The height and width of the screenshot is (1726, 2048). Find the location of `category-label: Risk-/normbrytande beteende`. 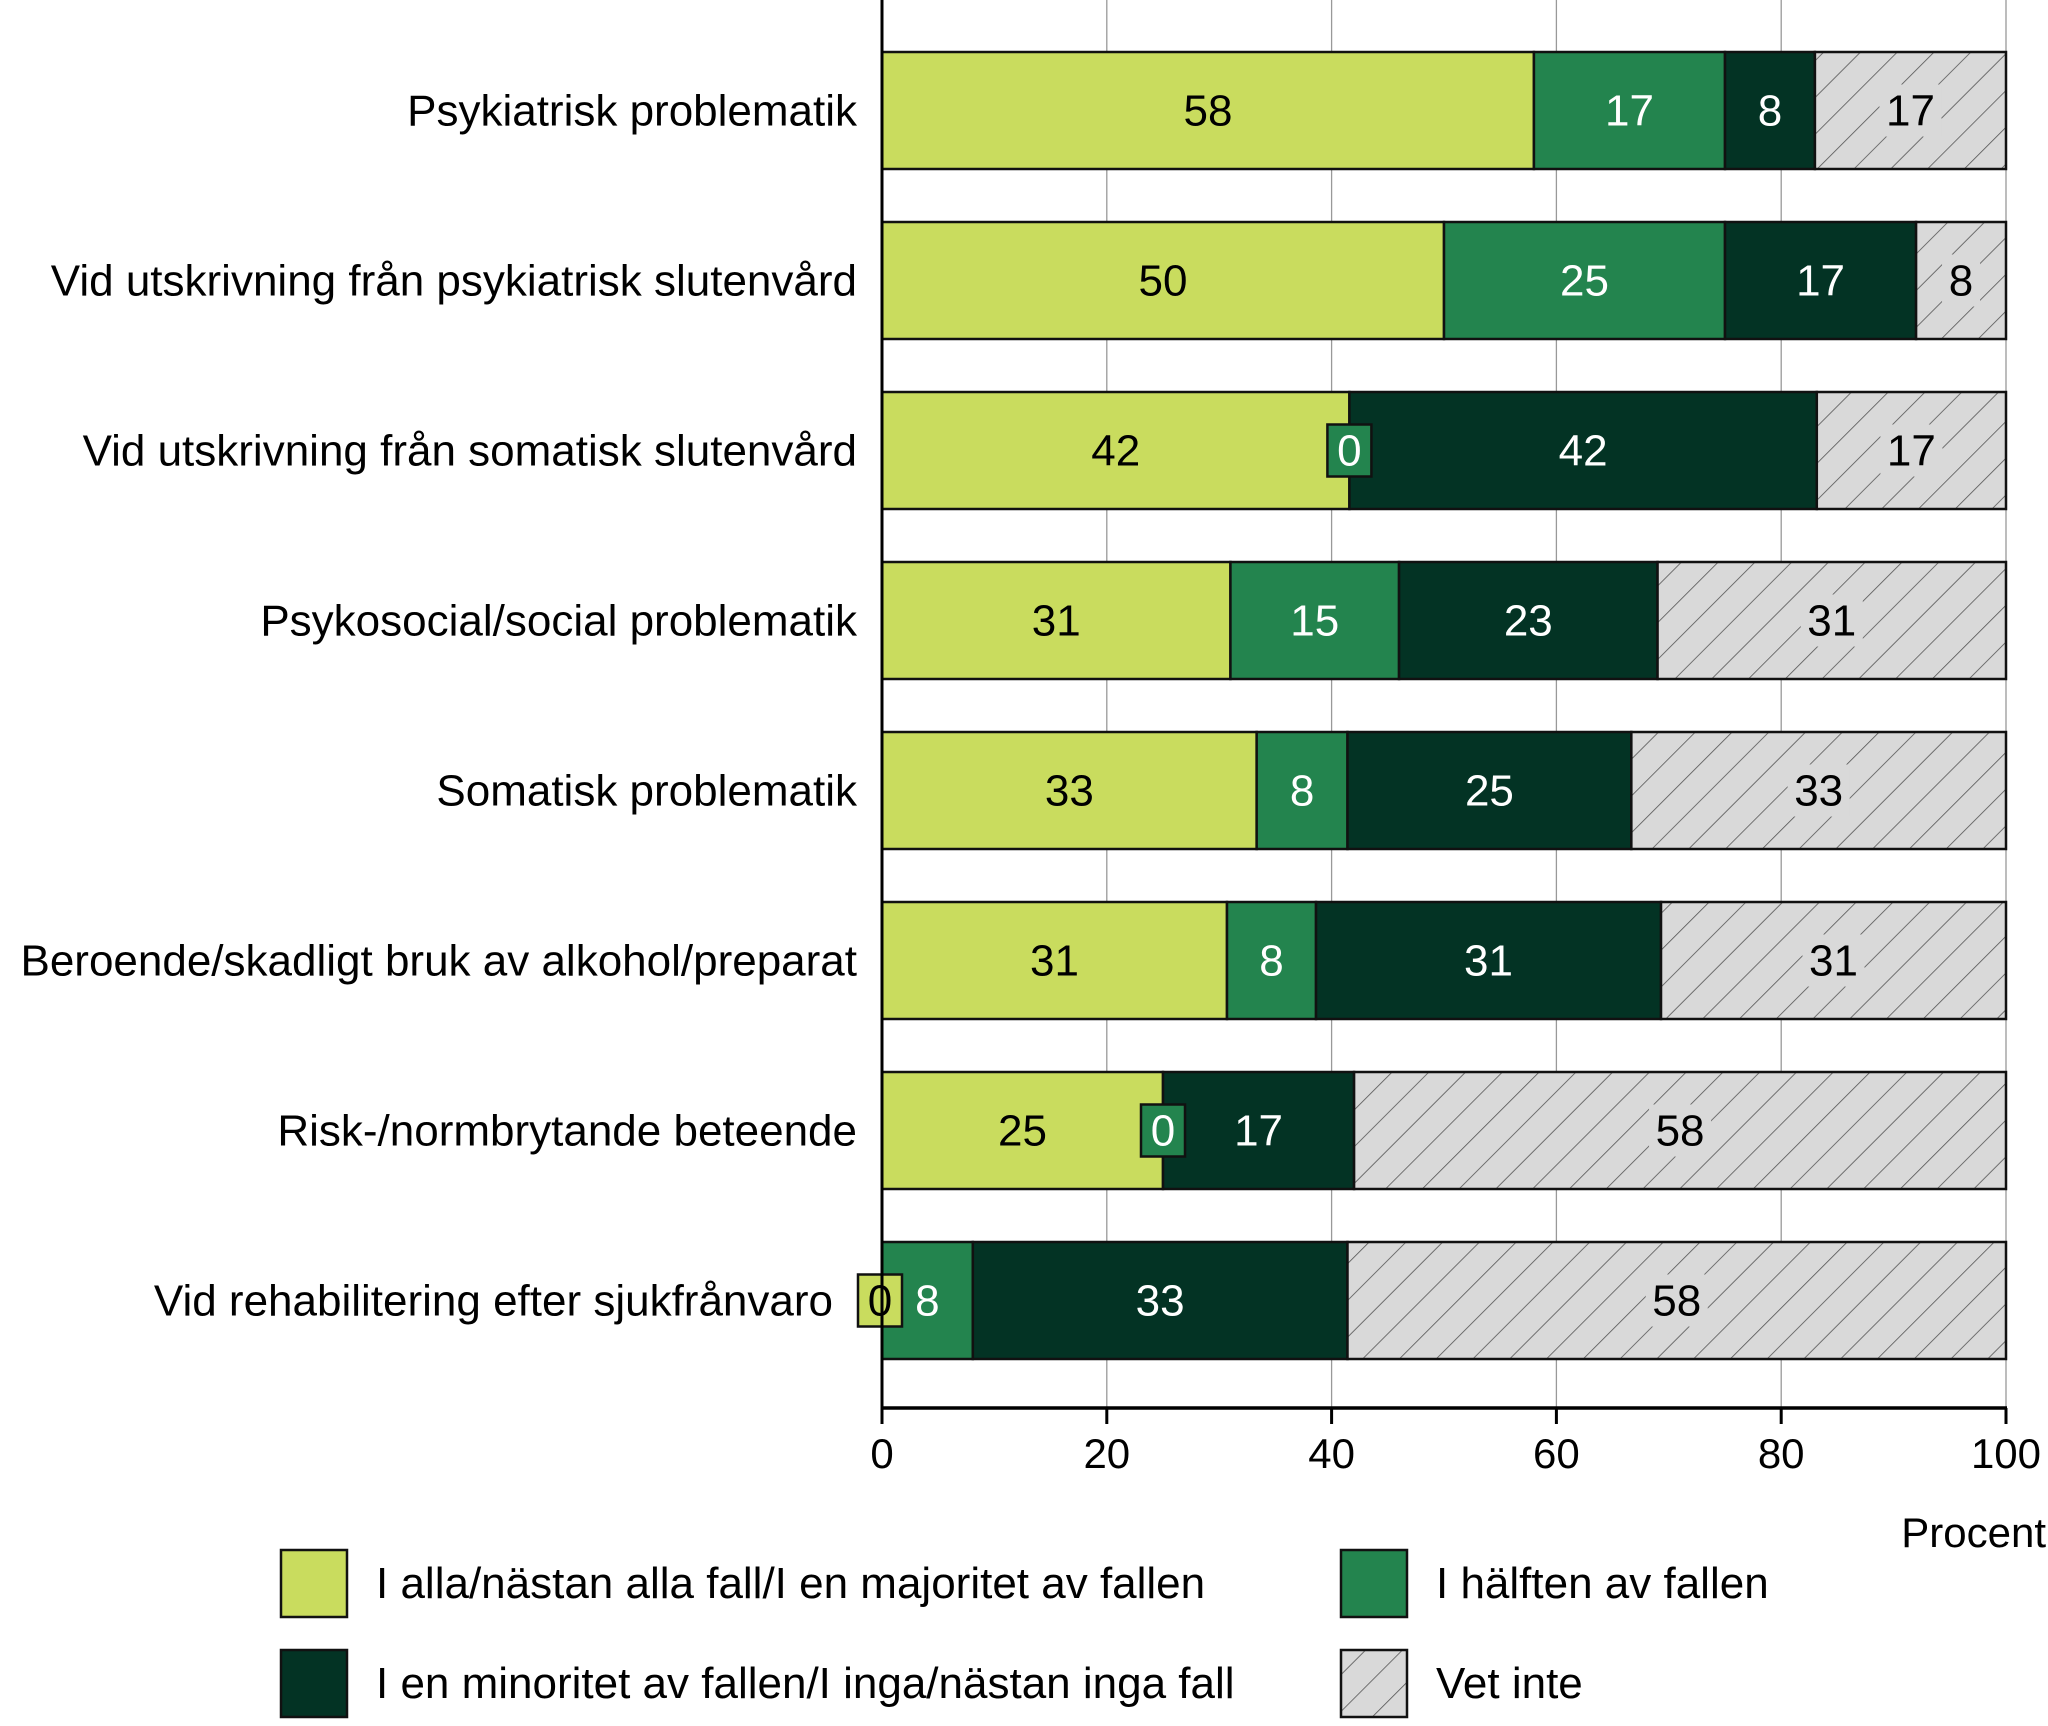

category-label: Risk-/normbrytande beteende is located at coordinates (567, 1131).